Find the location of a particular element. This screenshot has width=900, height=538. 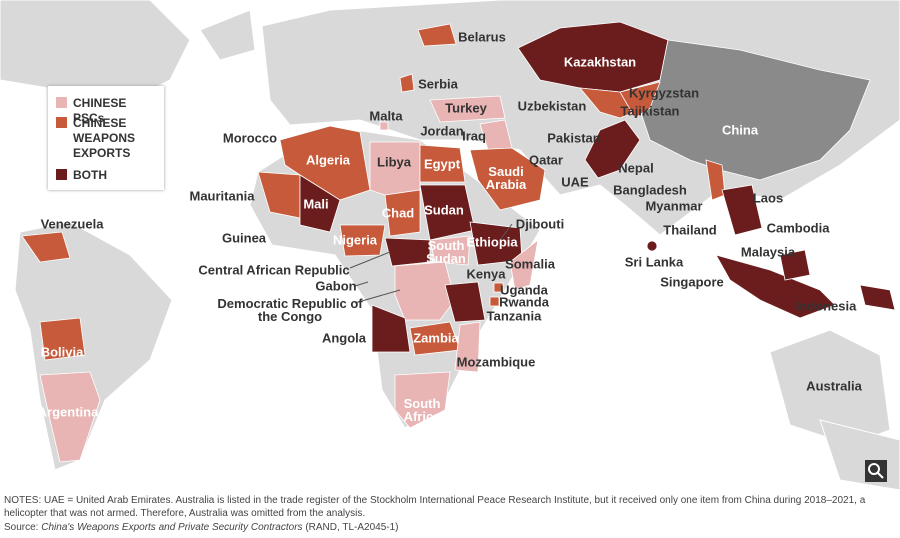

country-label: Libya is located at coordinates (394, 162).